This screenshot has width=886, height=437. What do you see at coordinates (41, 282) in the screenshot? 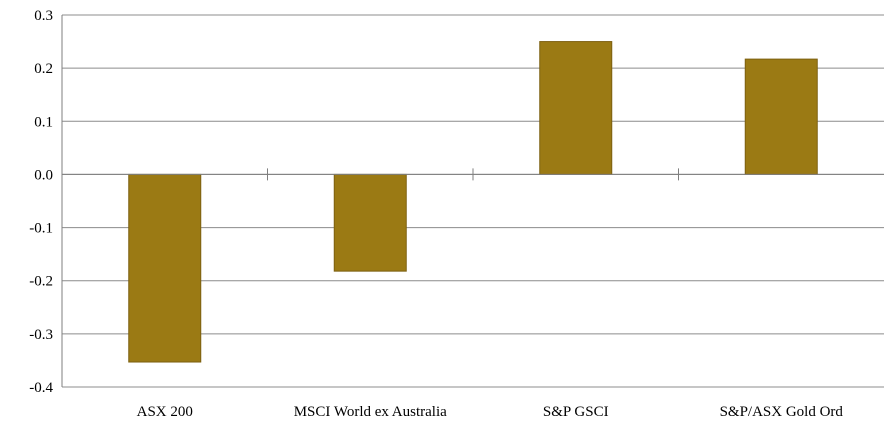
I see `y-tick-label: -0.2` at bounding box center [41, 282].